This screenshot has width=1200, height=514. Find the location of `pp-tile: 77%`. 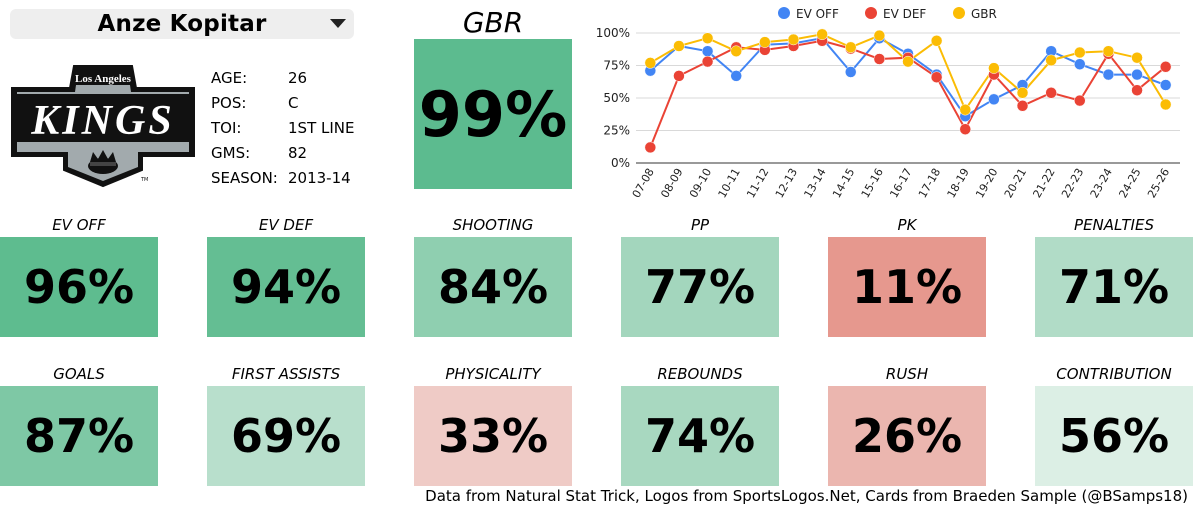

pp-tile: 77% is located at coordinates (700, 287).